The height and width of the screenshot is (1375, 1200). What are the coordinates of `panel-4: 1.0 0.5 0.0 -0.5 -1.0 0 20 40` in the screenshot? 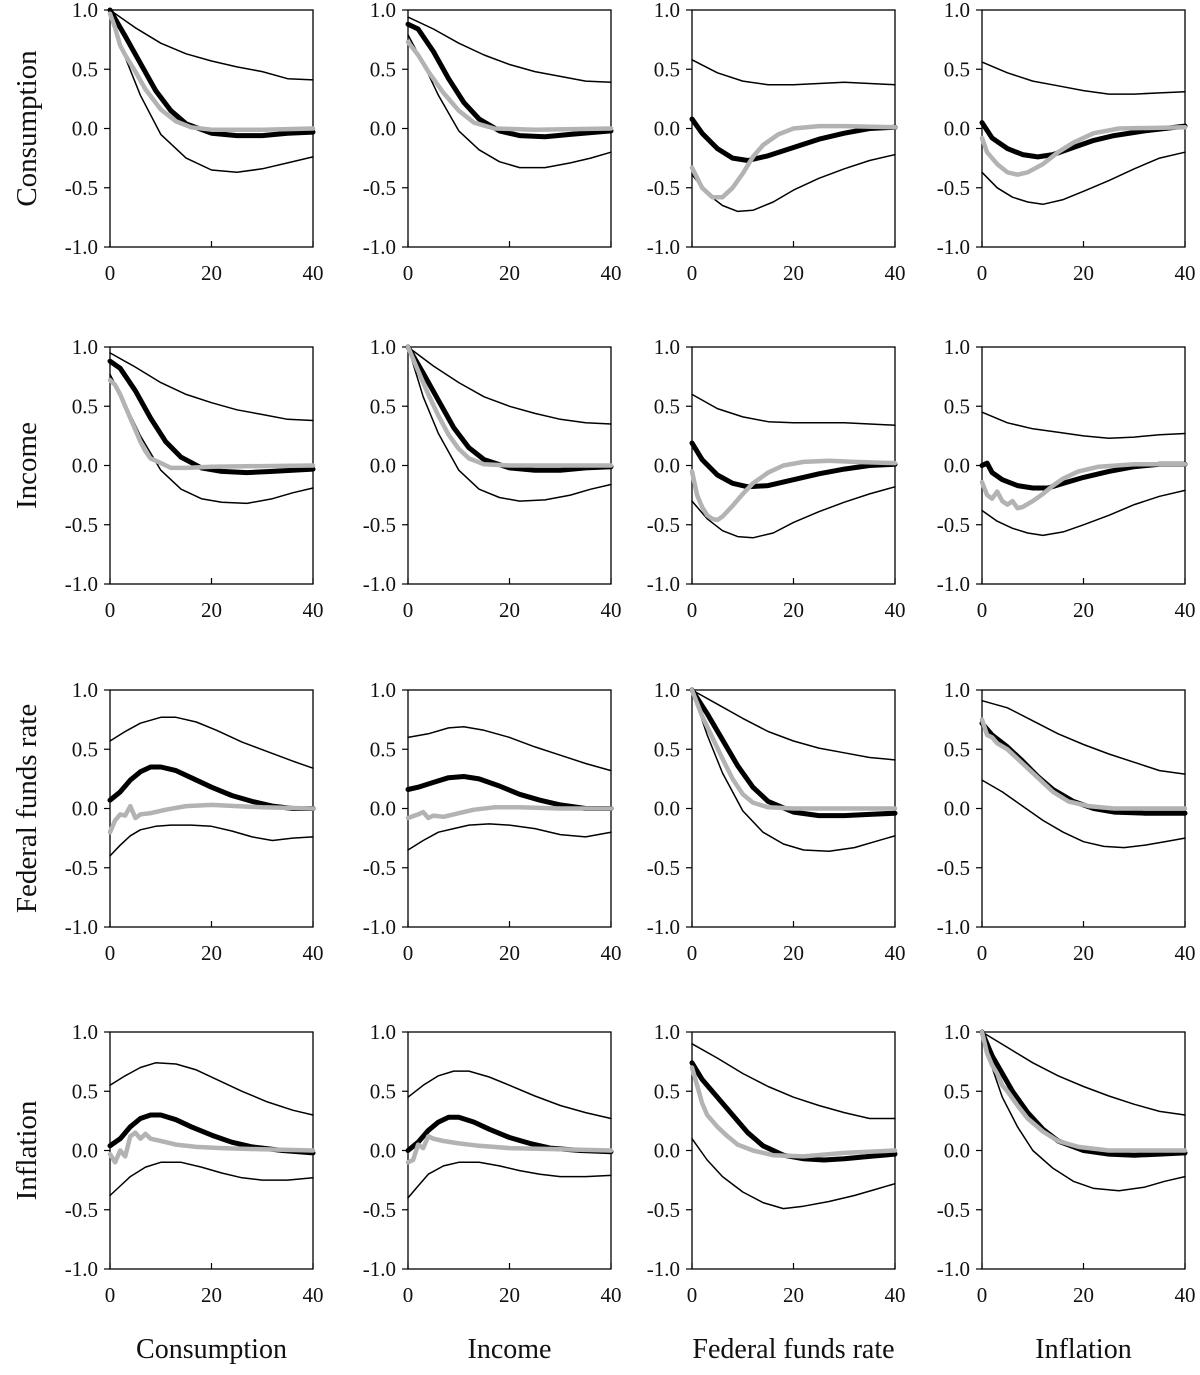 It's located at (194, 478).